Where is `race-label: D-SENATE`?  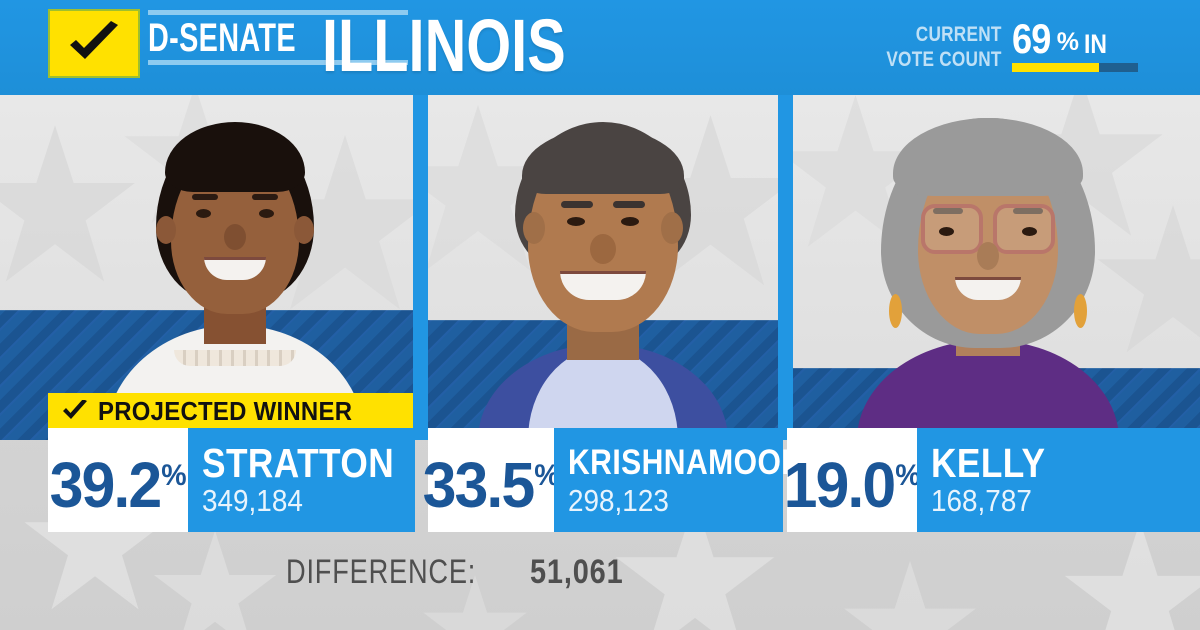
race-label: D-SENATE is located at coordinates (222, 38).